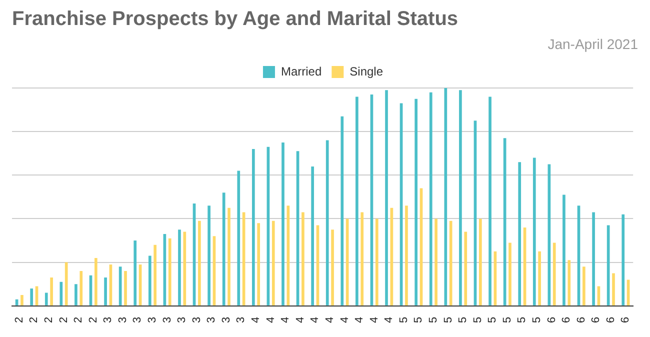 Image resolution: width=650 pixels, height=337 pixels. I want to click on legend-label: Married, so click(301, 71).